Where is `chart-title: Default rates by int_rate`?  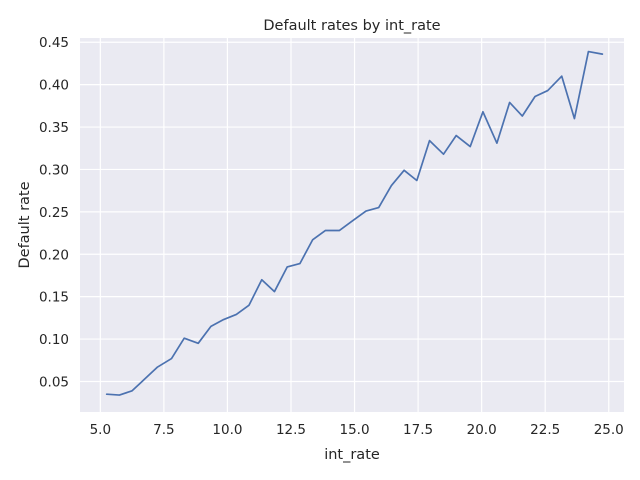
chart-title: Default rates by int_rate is located at coordinates (351, 26).